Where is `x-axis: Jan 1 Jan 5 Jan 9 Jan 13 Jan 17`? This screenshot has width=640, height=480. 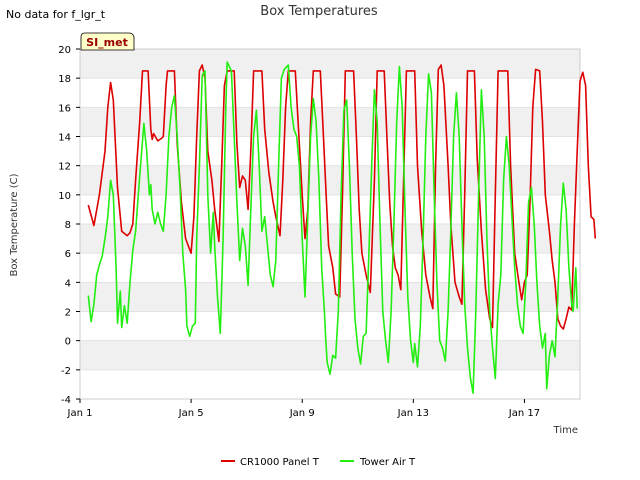
x-axis: Jan 1 Jan 5 Jan 9 Jan 13 Jan 17 is located at coordinates (303, 409).